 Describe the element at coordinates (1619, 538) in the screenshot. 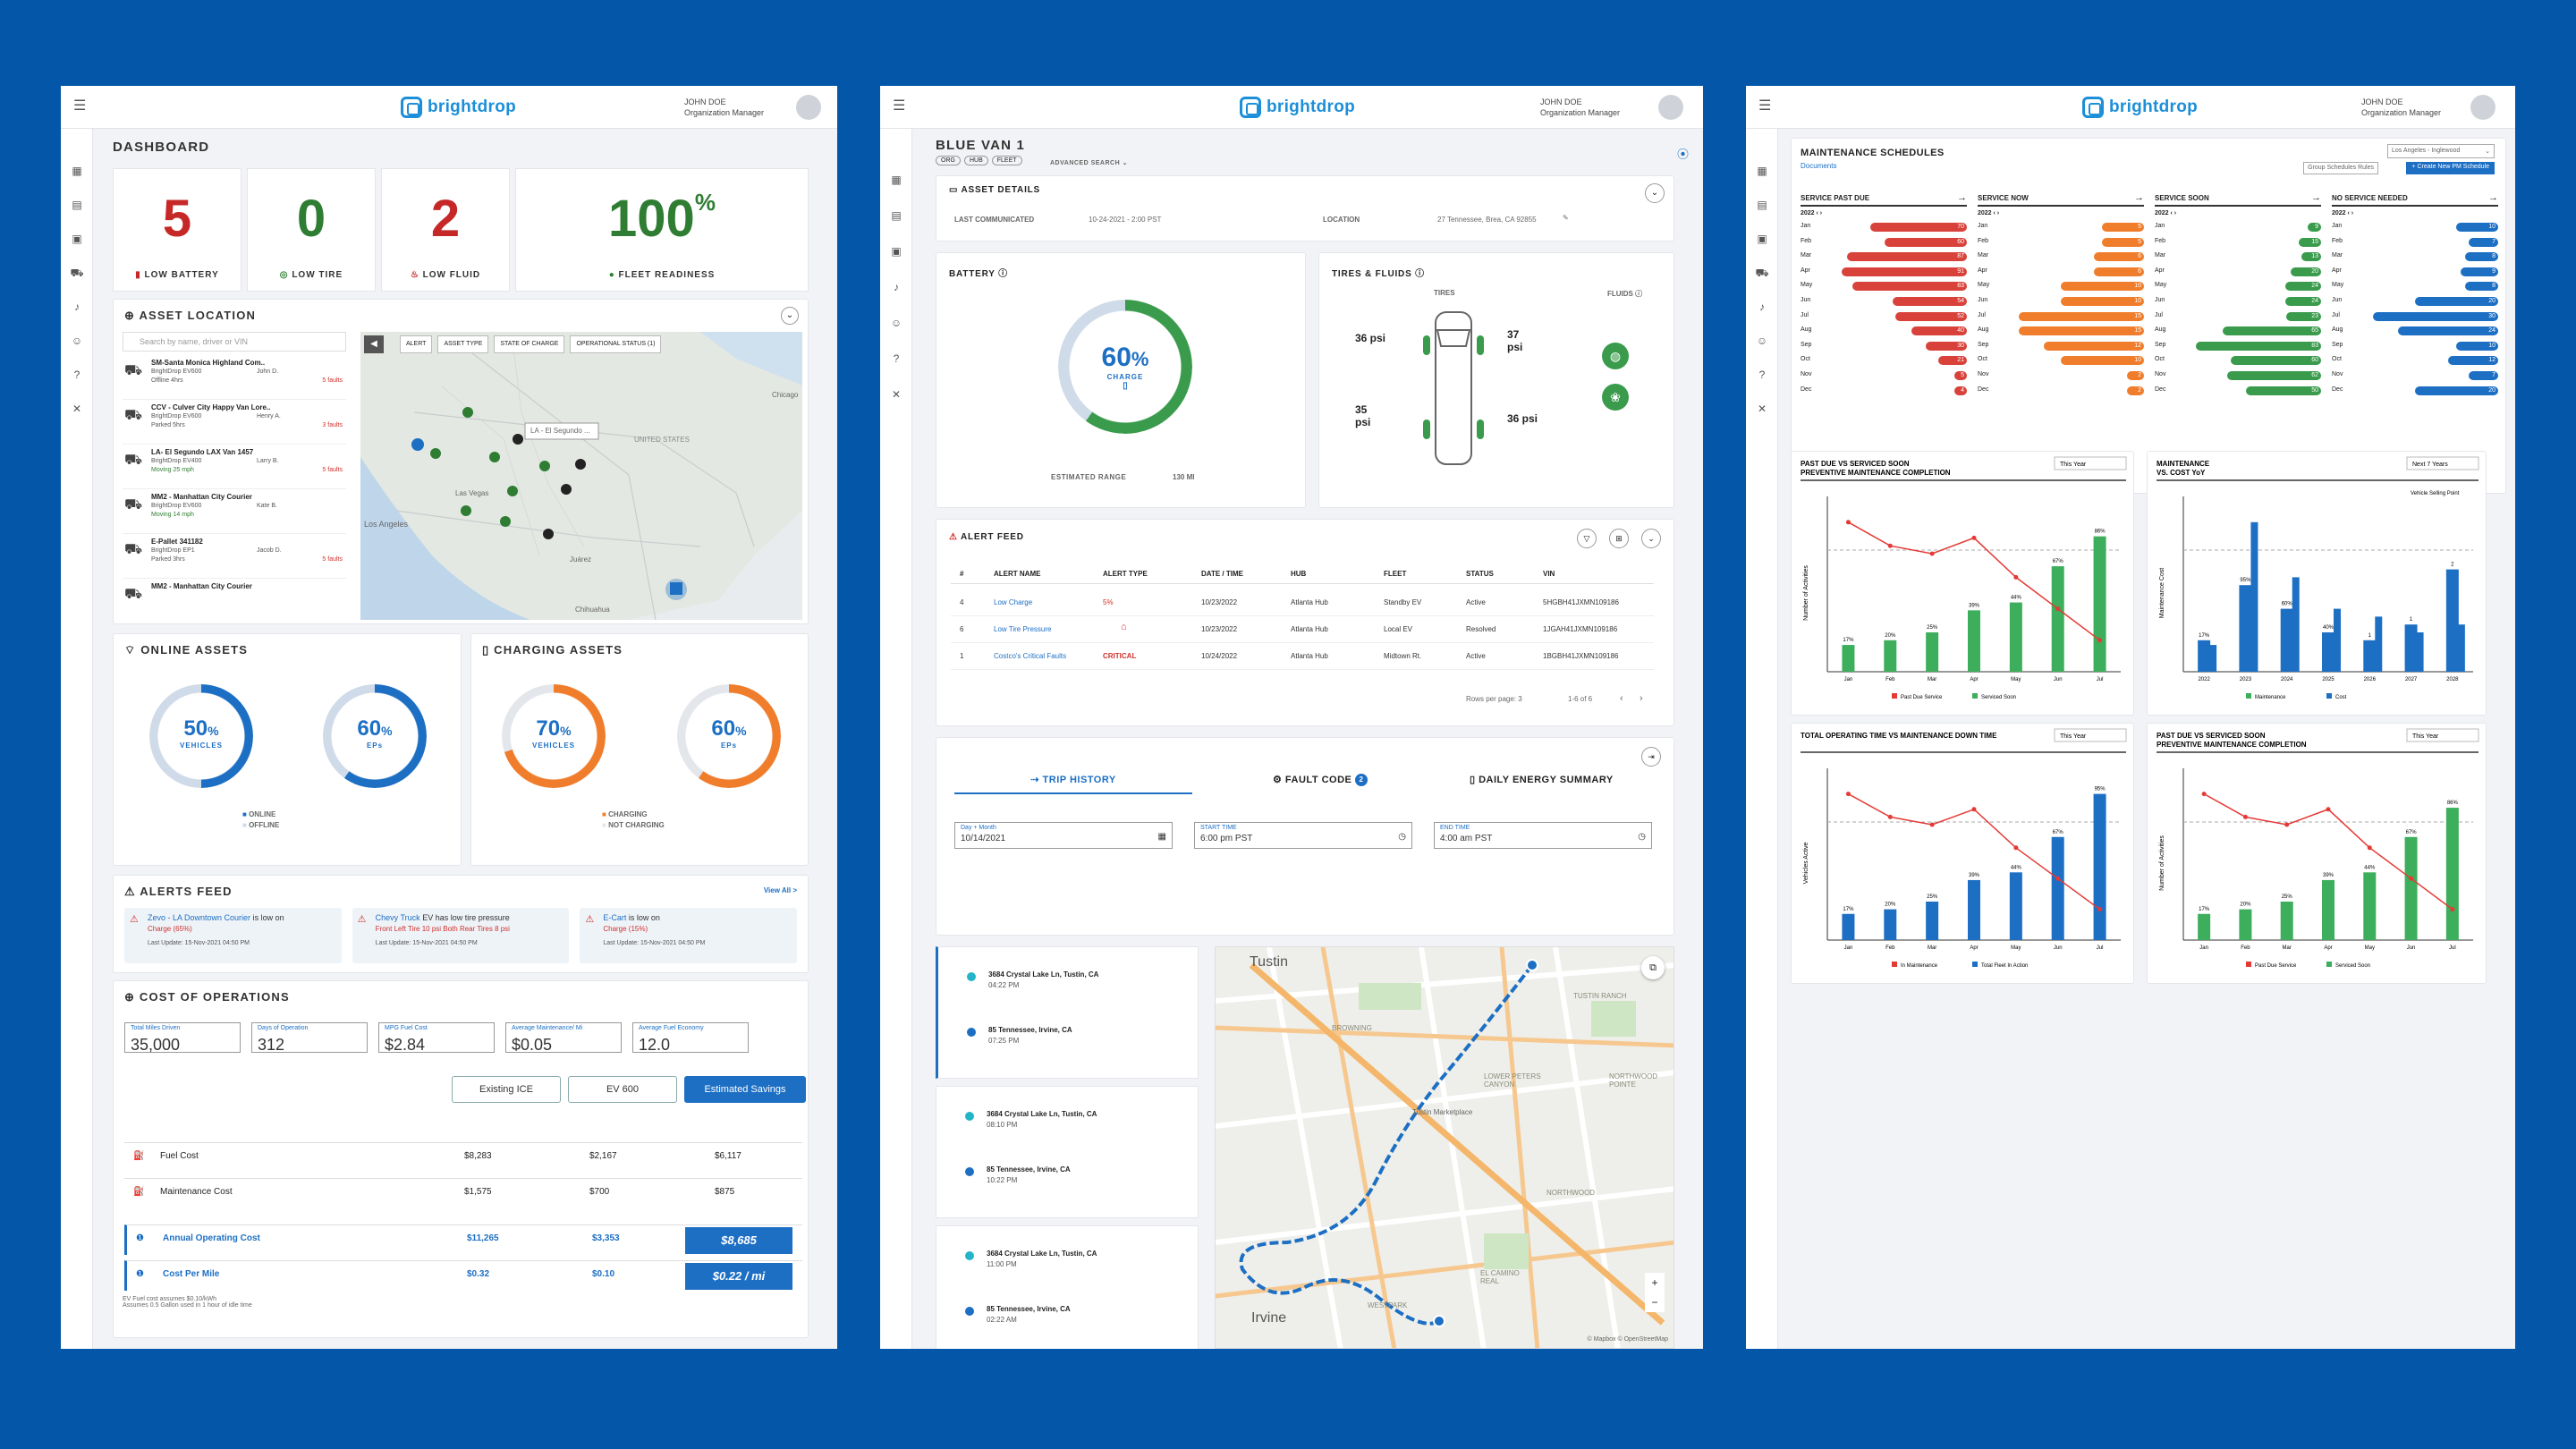

I see `settings-icon: ⊞` at that location.